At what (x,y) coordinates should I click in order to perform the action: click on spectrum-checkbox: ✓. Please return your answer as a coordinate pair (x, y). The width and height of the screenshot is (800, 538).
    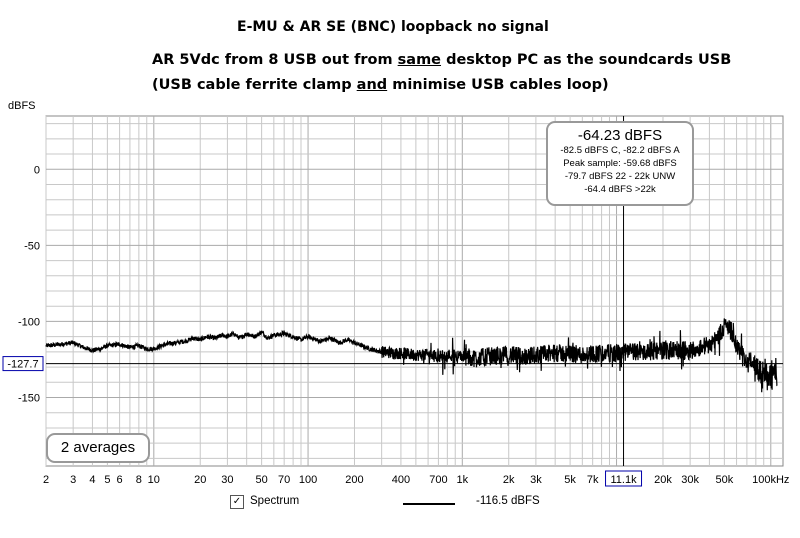
    Looking at the image, I should click on (237, 502).